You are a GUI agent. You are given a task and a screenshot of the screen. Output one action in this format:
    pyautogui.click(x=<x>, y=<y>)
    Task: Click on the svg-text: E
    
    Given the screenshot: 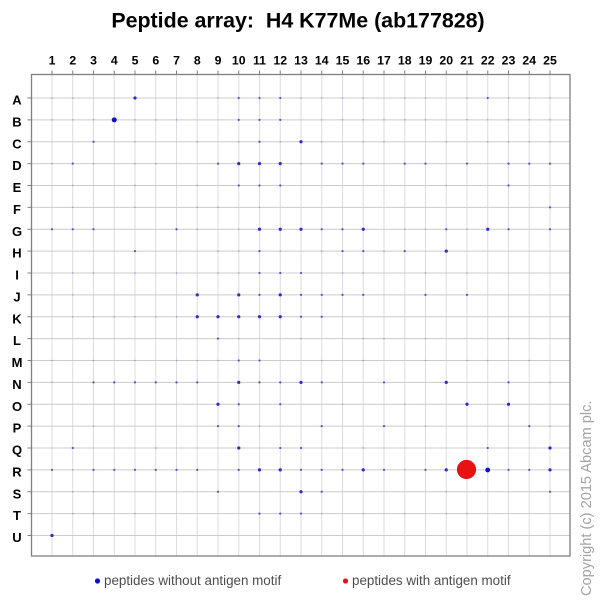 What is the action you would take?
    pyautogui.click(x=17, y=187)
    